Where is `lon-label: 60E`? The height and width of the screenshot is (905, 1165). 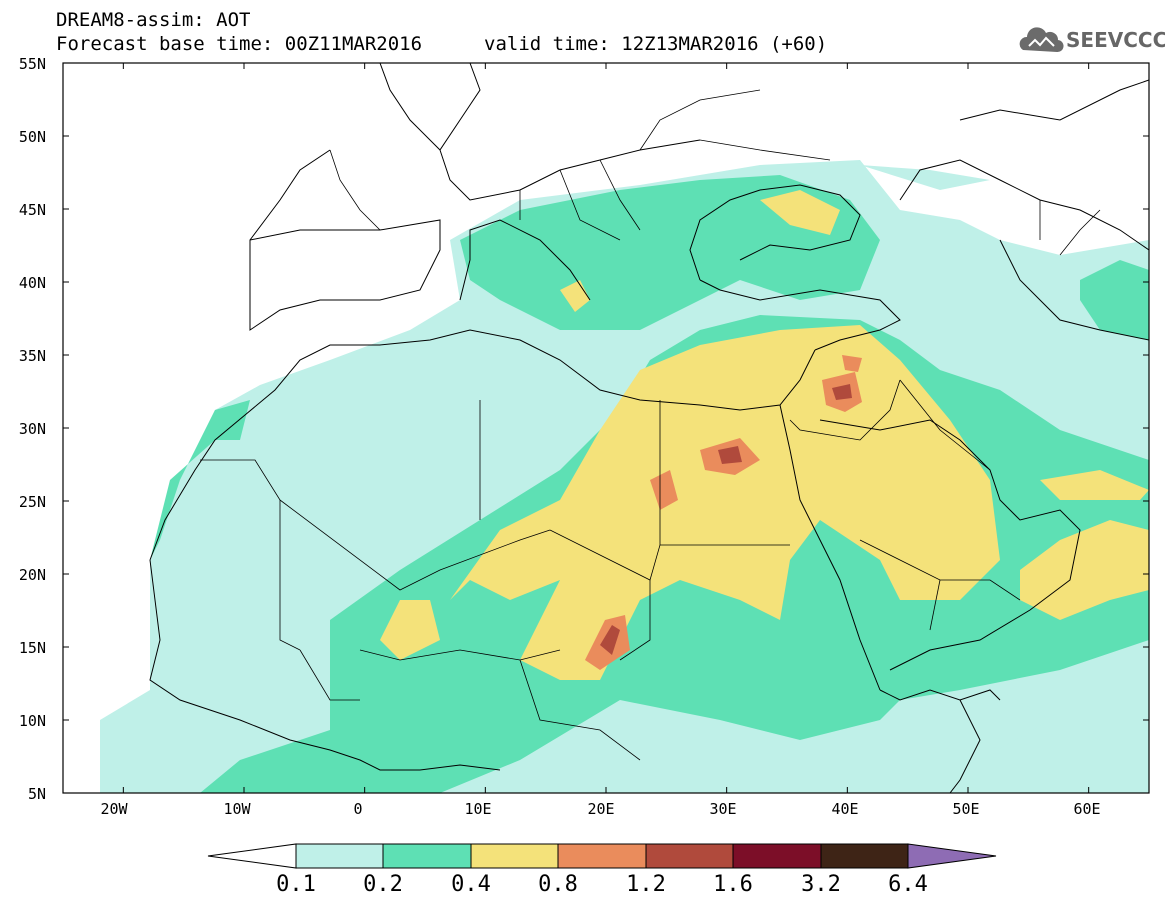
lon-label: 60E is located at coordinates (1087, 809).